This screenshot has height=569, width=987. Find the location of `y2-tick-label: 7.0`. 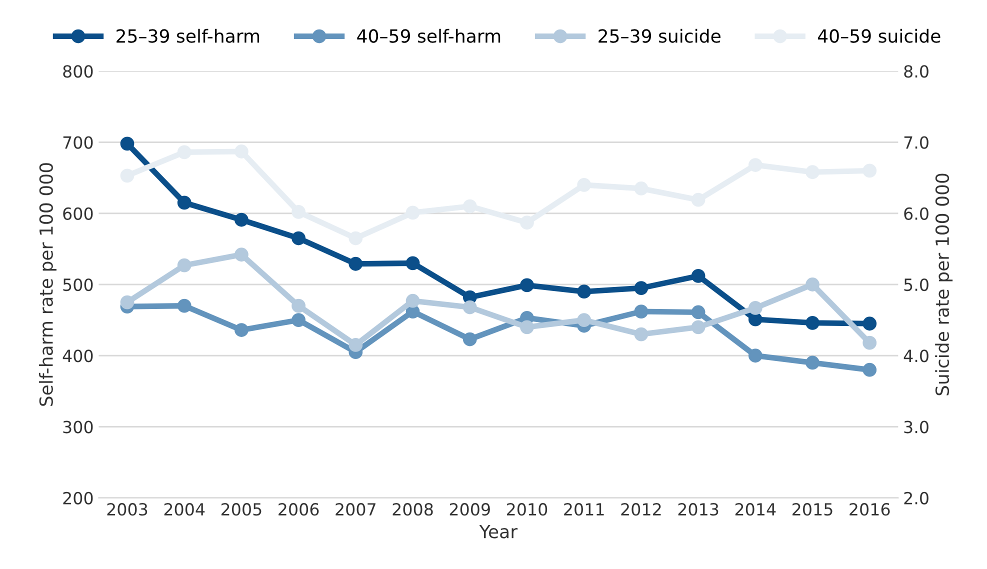

y2-tick-label: 7.0 is located at coordinates (916, 142).